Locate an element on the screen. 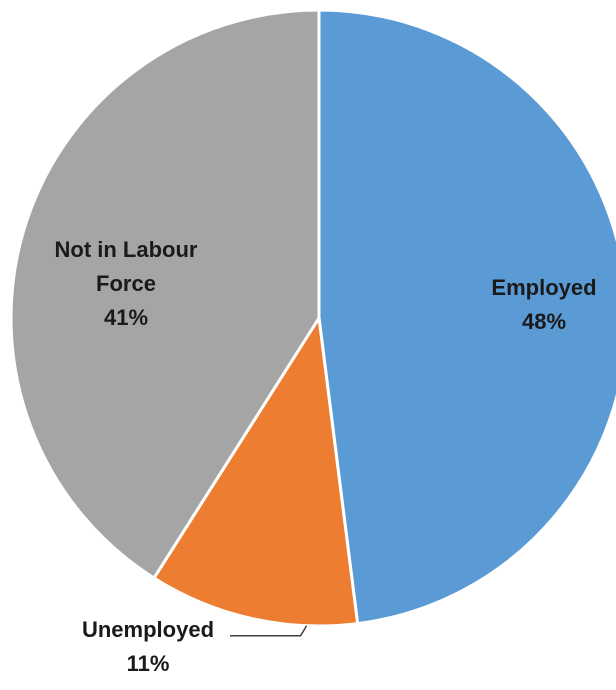 The height and width of the screenshot is (690, 616). slice-label-not-in-labour-force: Not in Labour Force 41% is located at coordinates (126, 283).